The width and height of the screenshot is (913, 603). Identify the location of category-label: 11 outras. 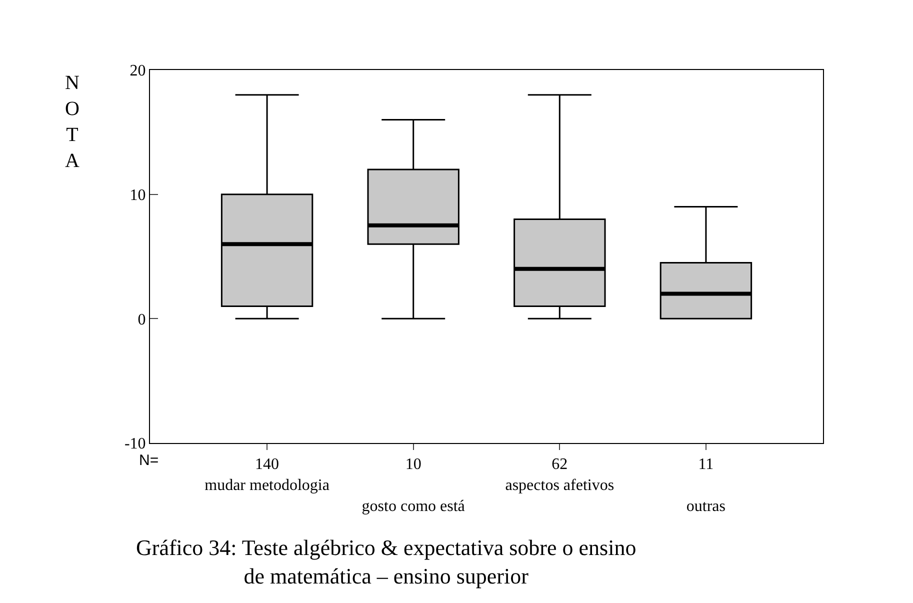
(706, 485).